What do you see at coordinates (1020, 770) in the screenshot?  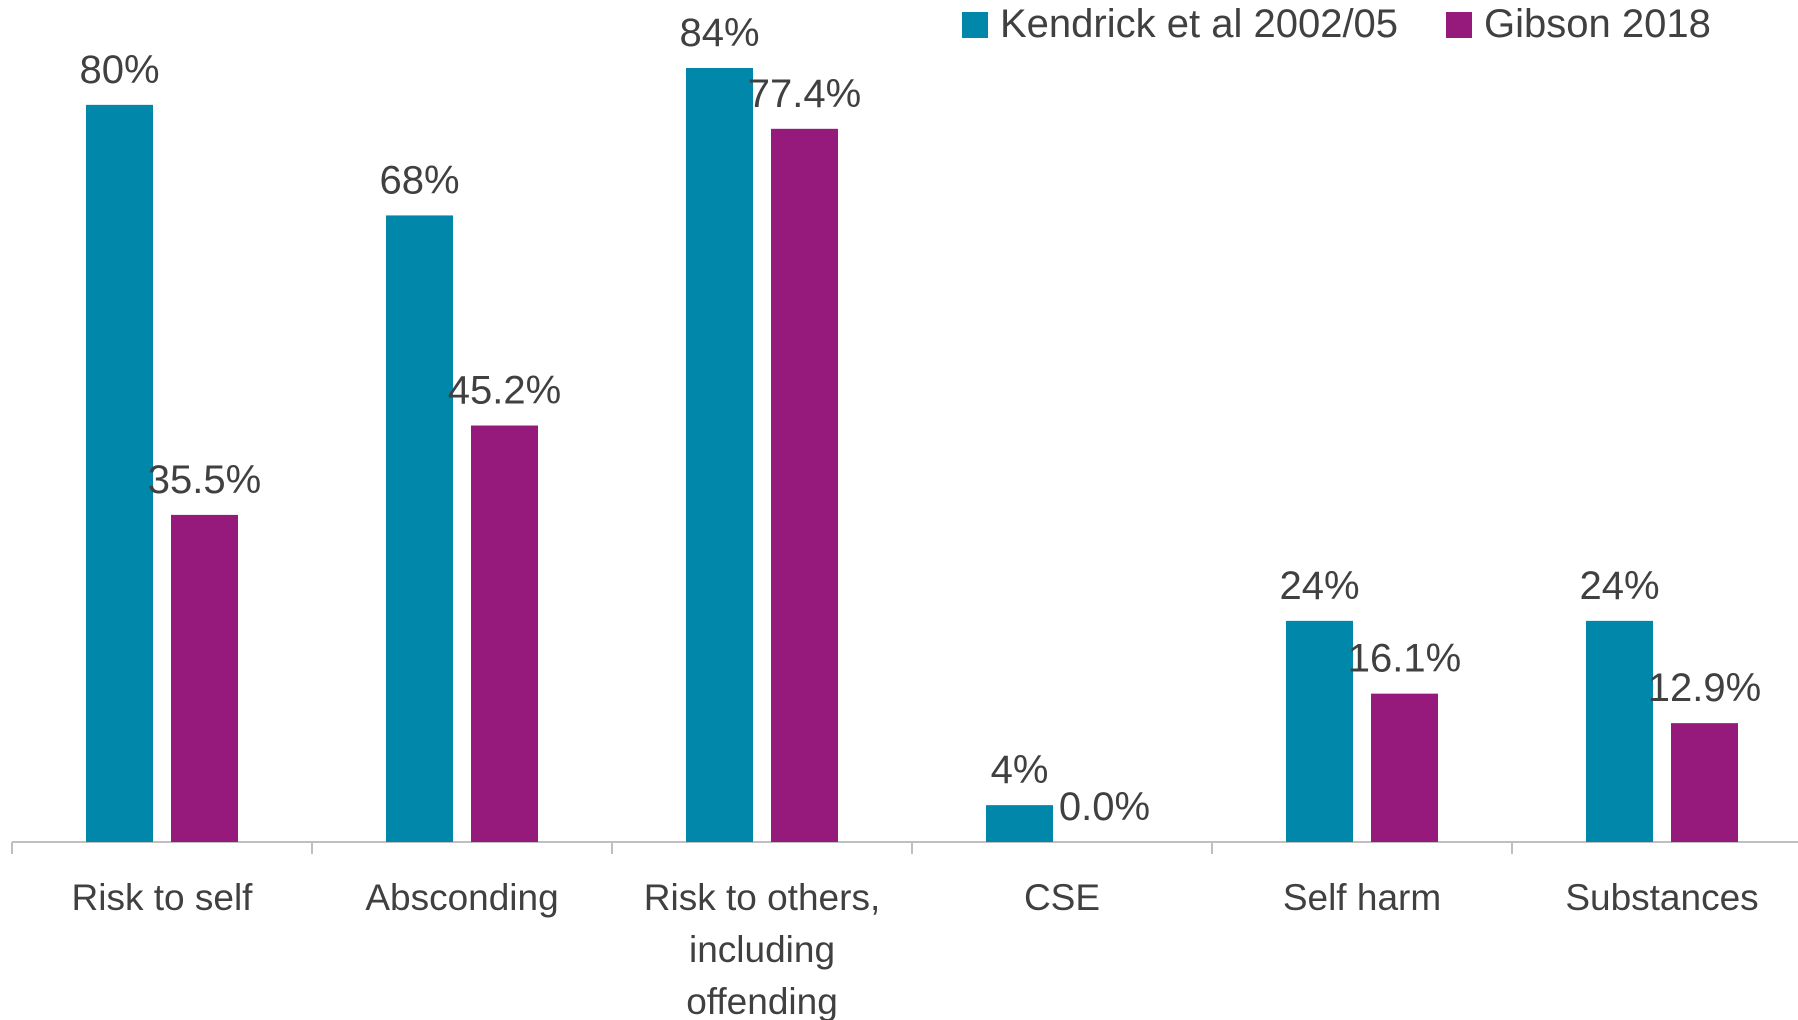 I see `data-label-kendrick-3: 4%` at bounding box center [1020, 770].